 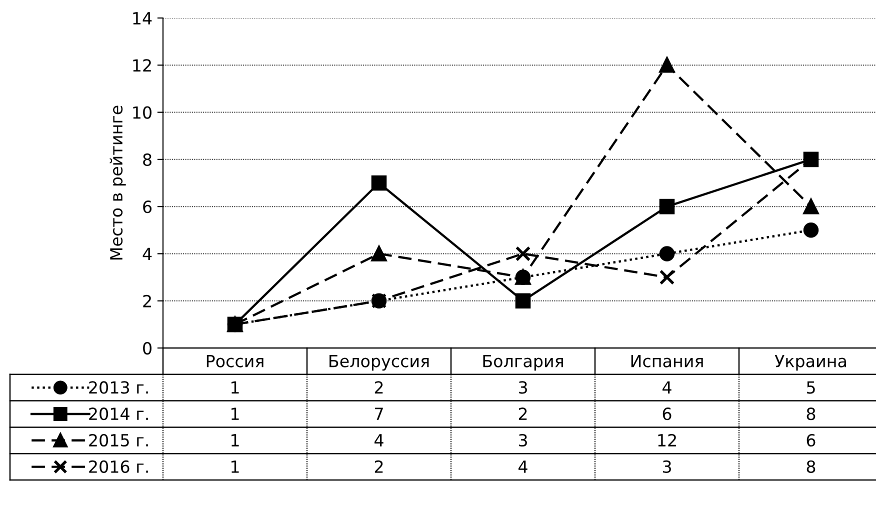 What do you see at coordinates (667, 440) in the screenshot?
I see `data-label: 12` at bounding box center [667, 440].